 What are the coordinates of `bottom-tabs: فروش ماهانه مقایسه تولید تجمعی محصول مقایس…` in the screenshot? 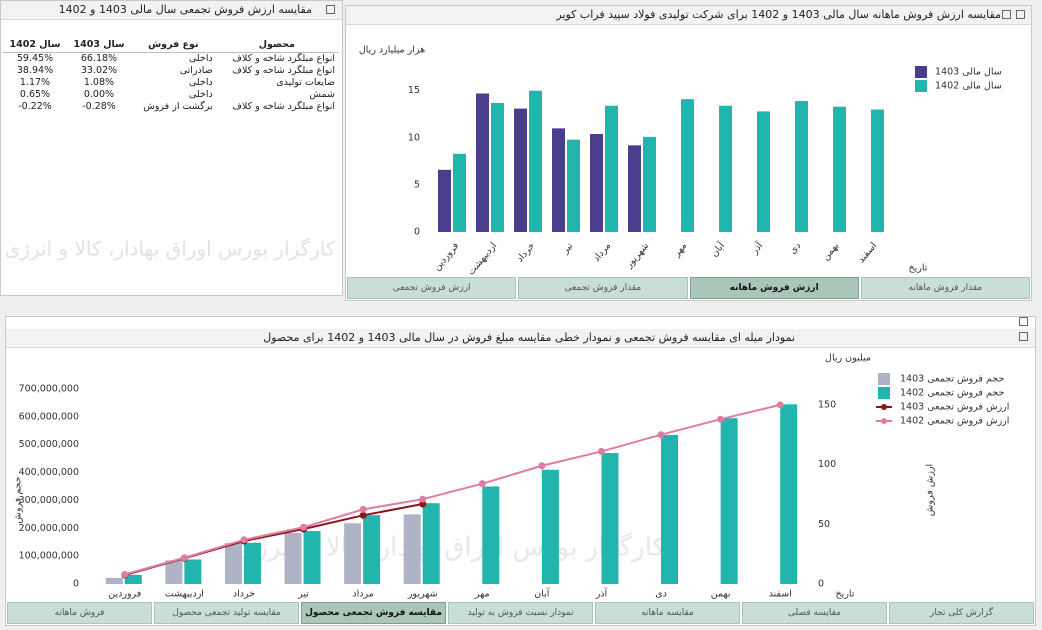 It's located at (520, 613).